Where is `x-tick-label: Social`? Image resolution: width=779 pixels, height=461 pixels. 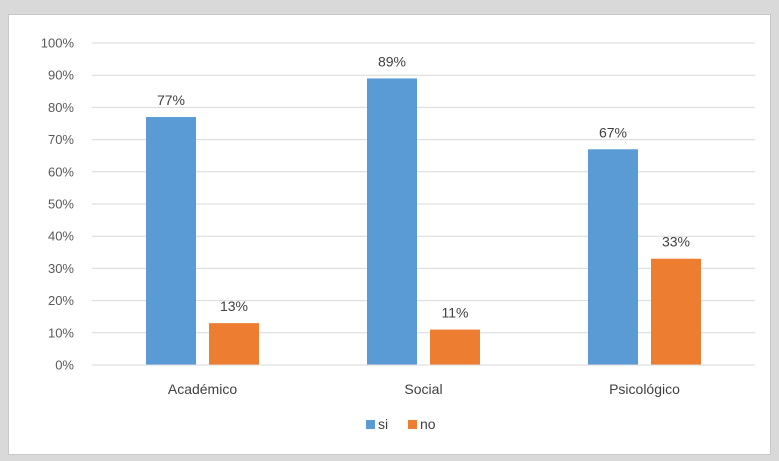
x-tick-label: Social is located at coordinates (423, 389).